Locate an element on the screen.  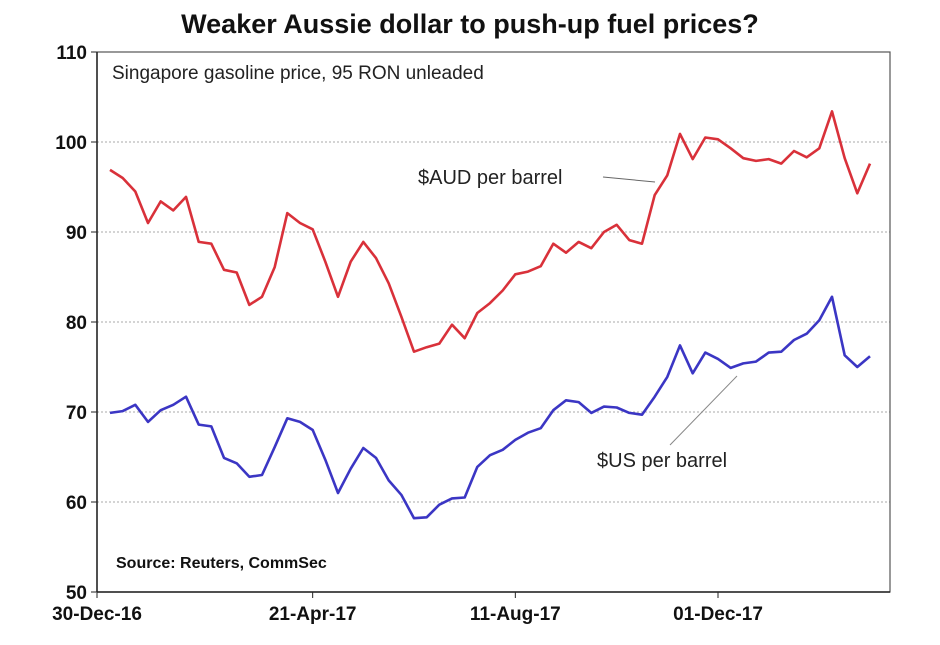
x-tick-label: 30-Dec-16 is located at coordinates (97, 614).